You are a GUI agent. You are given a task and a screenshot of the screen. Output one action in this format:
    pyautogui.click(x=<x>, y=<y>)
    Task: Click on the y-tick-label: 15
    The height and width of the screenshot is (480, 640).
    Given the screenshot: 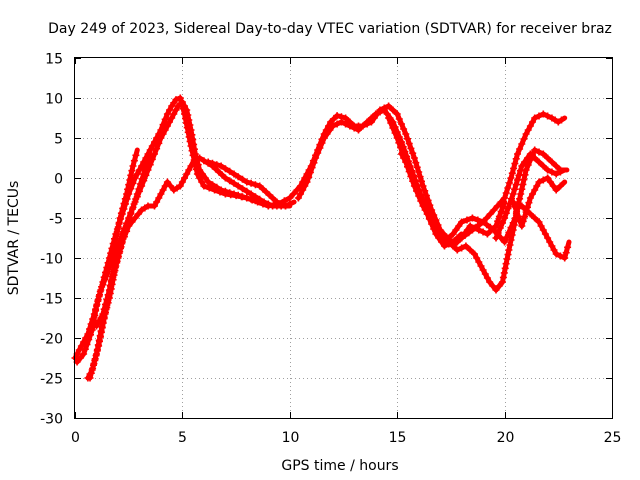 What is the action you would take?
    pyautogui.click(x=54, y=60)
    